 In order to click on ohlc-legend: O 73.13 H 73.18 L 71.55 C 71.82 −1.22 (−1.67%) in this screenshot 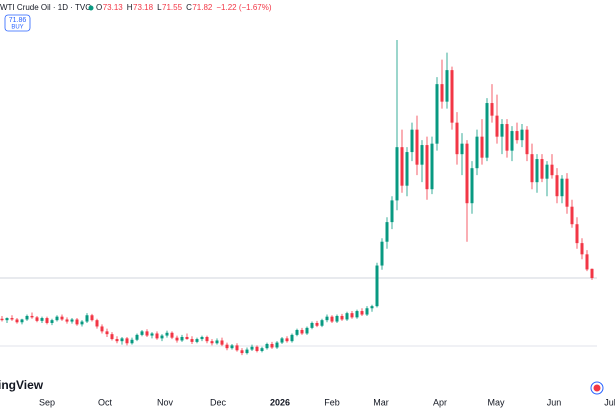, I will do `click(184, 7)`.